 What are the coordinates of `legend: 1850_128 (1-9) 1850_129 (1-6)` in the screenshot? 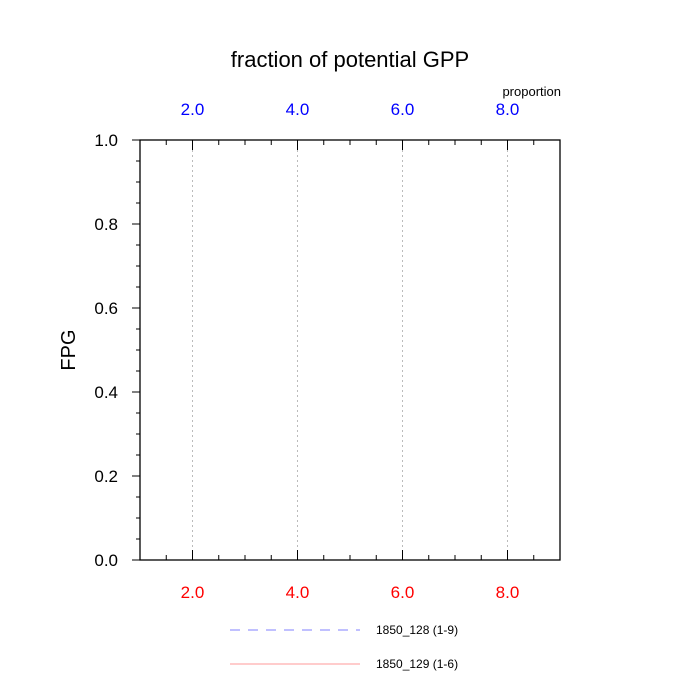 It's located at (344, 647).